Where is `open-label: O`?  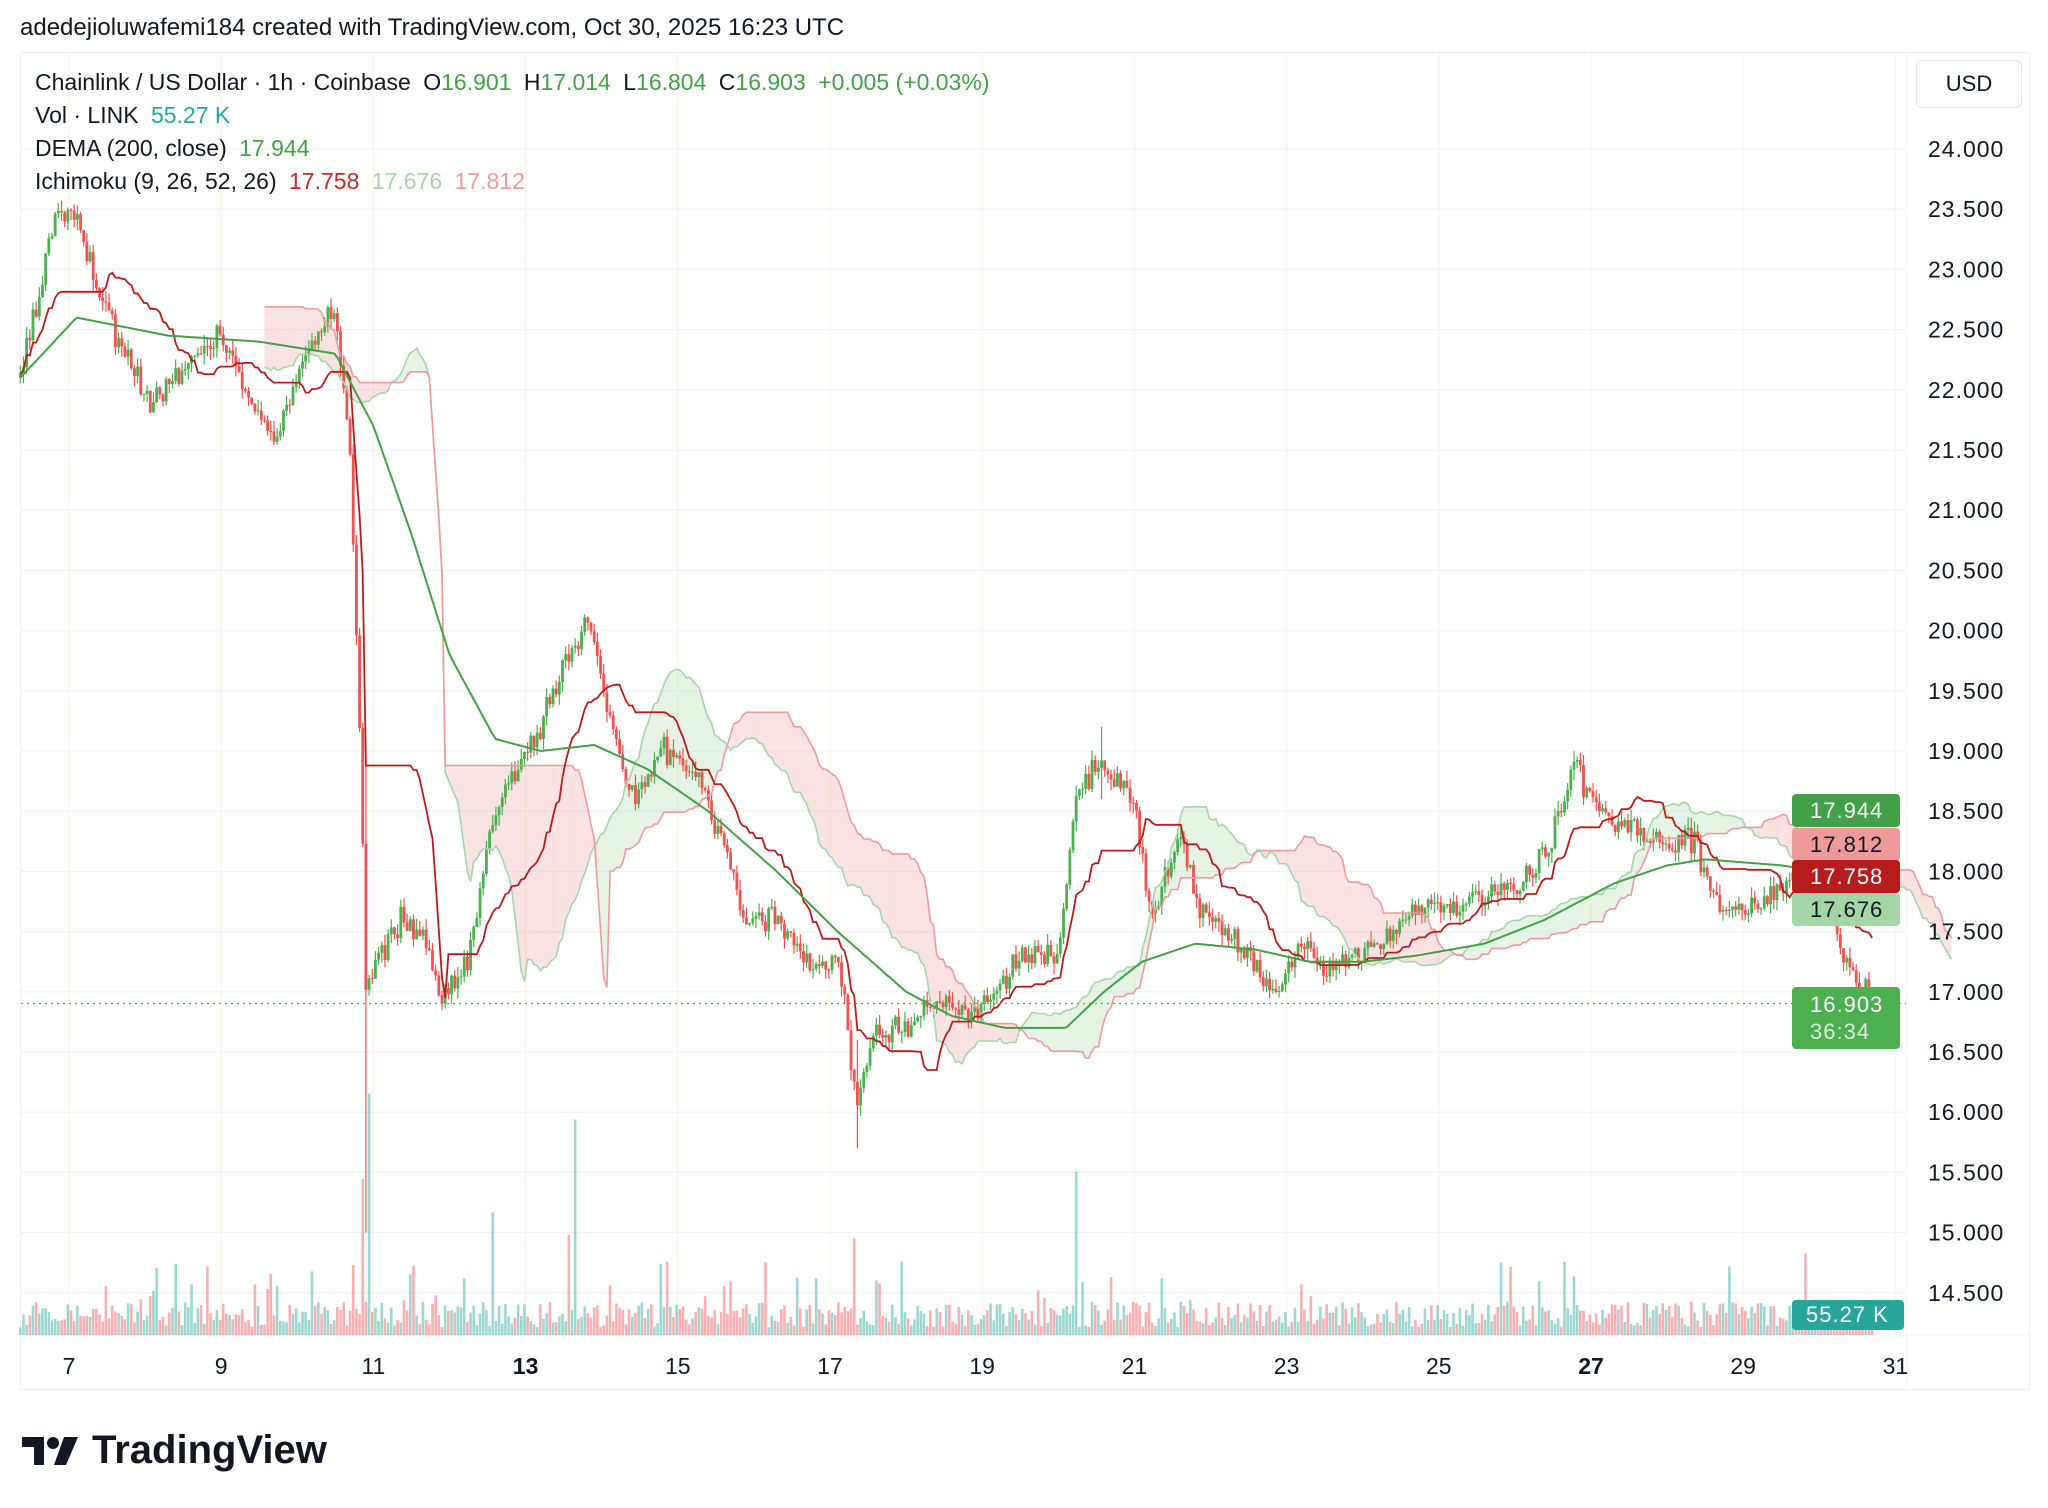
open-label: O is located at coordinates (432, 82).